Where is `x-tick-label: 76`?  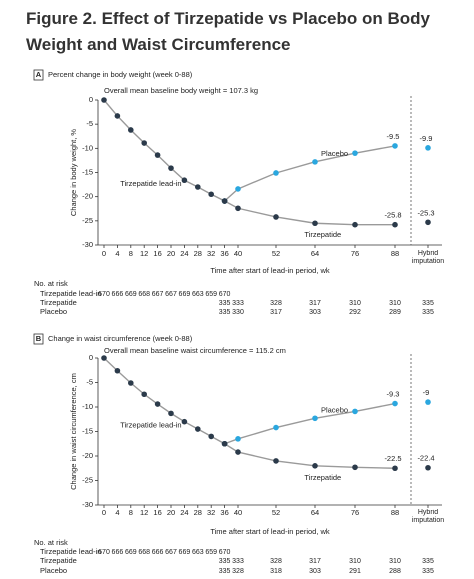 x-tick-label: 76 is located at coordinates (355, 253).